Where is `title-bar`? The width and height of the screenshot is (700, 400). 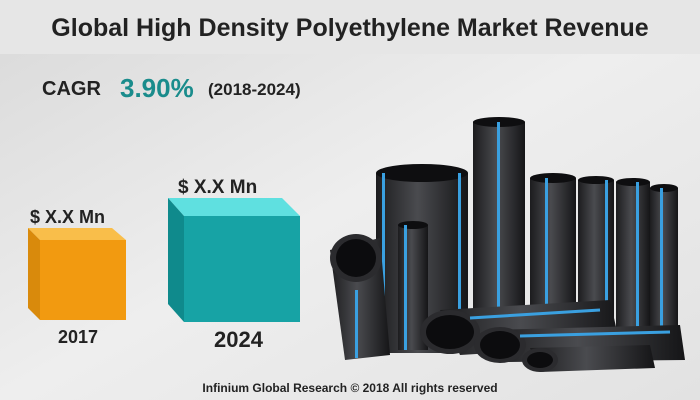
title-bar is located at coordinates (350, 27).